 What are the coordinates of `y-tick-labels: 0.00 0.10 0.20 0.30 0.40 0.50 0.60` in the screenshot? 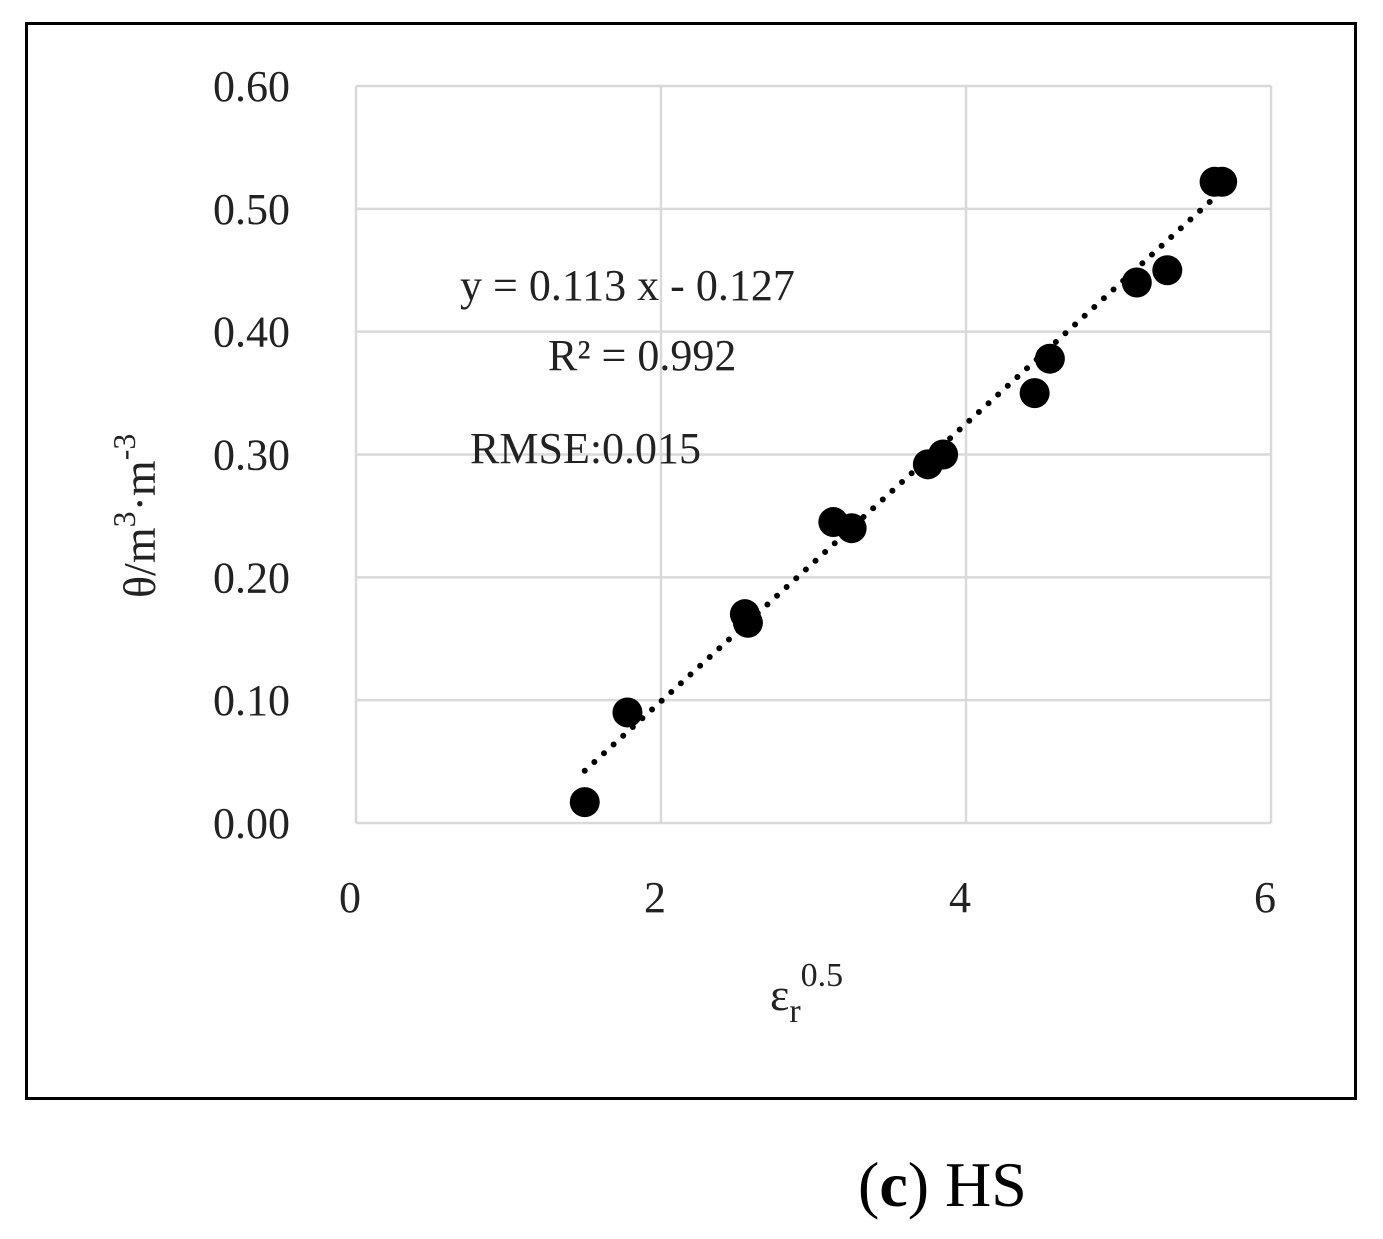 It's located at (251, 455).